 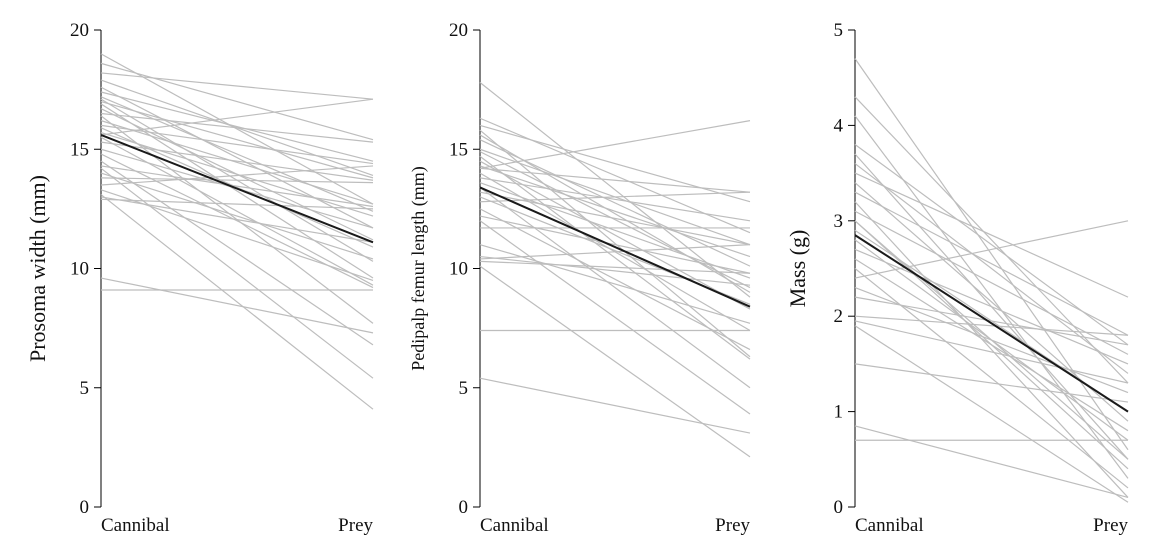 I want to click on y-axis-title: Pedipalp femur length (mm), so click(x=418, y=268).